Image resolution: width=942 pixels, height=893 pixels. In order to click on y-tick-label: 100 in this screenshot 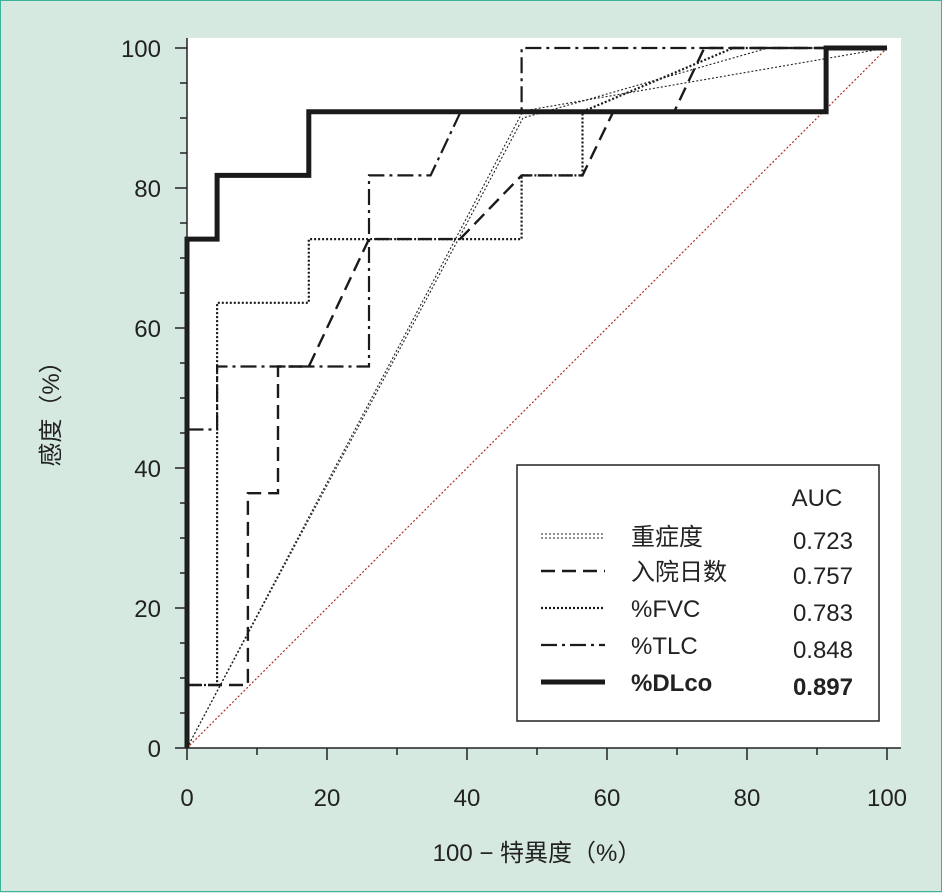, I will do `click(141, 49)`.